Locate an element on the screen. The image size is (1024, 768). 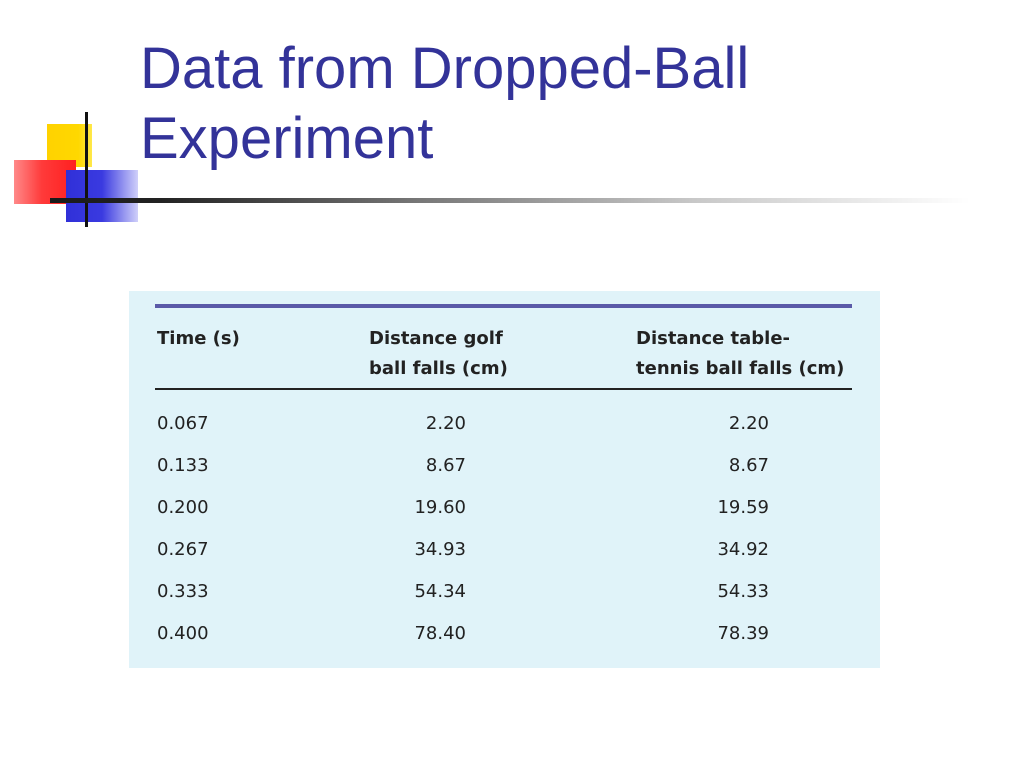
column-header-line: tennis ball falls (cm) is located at coordinates (740, 368).